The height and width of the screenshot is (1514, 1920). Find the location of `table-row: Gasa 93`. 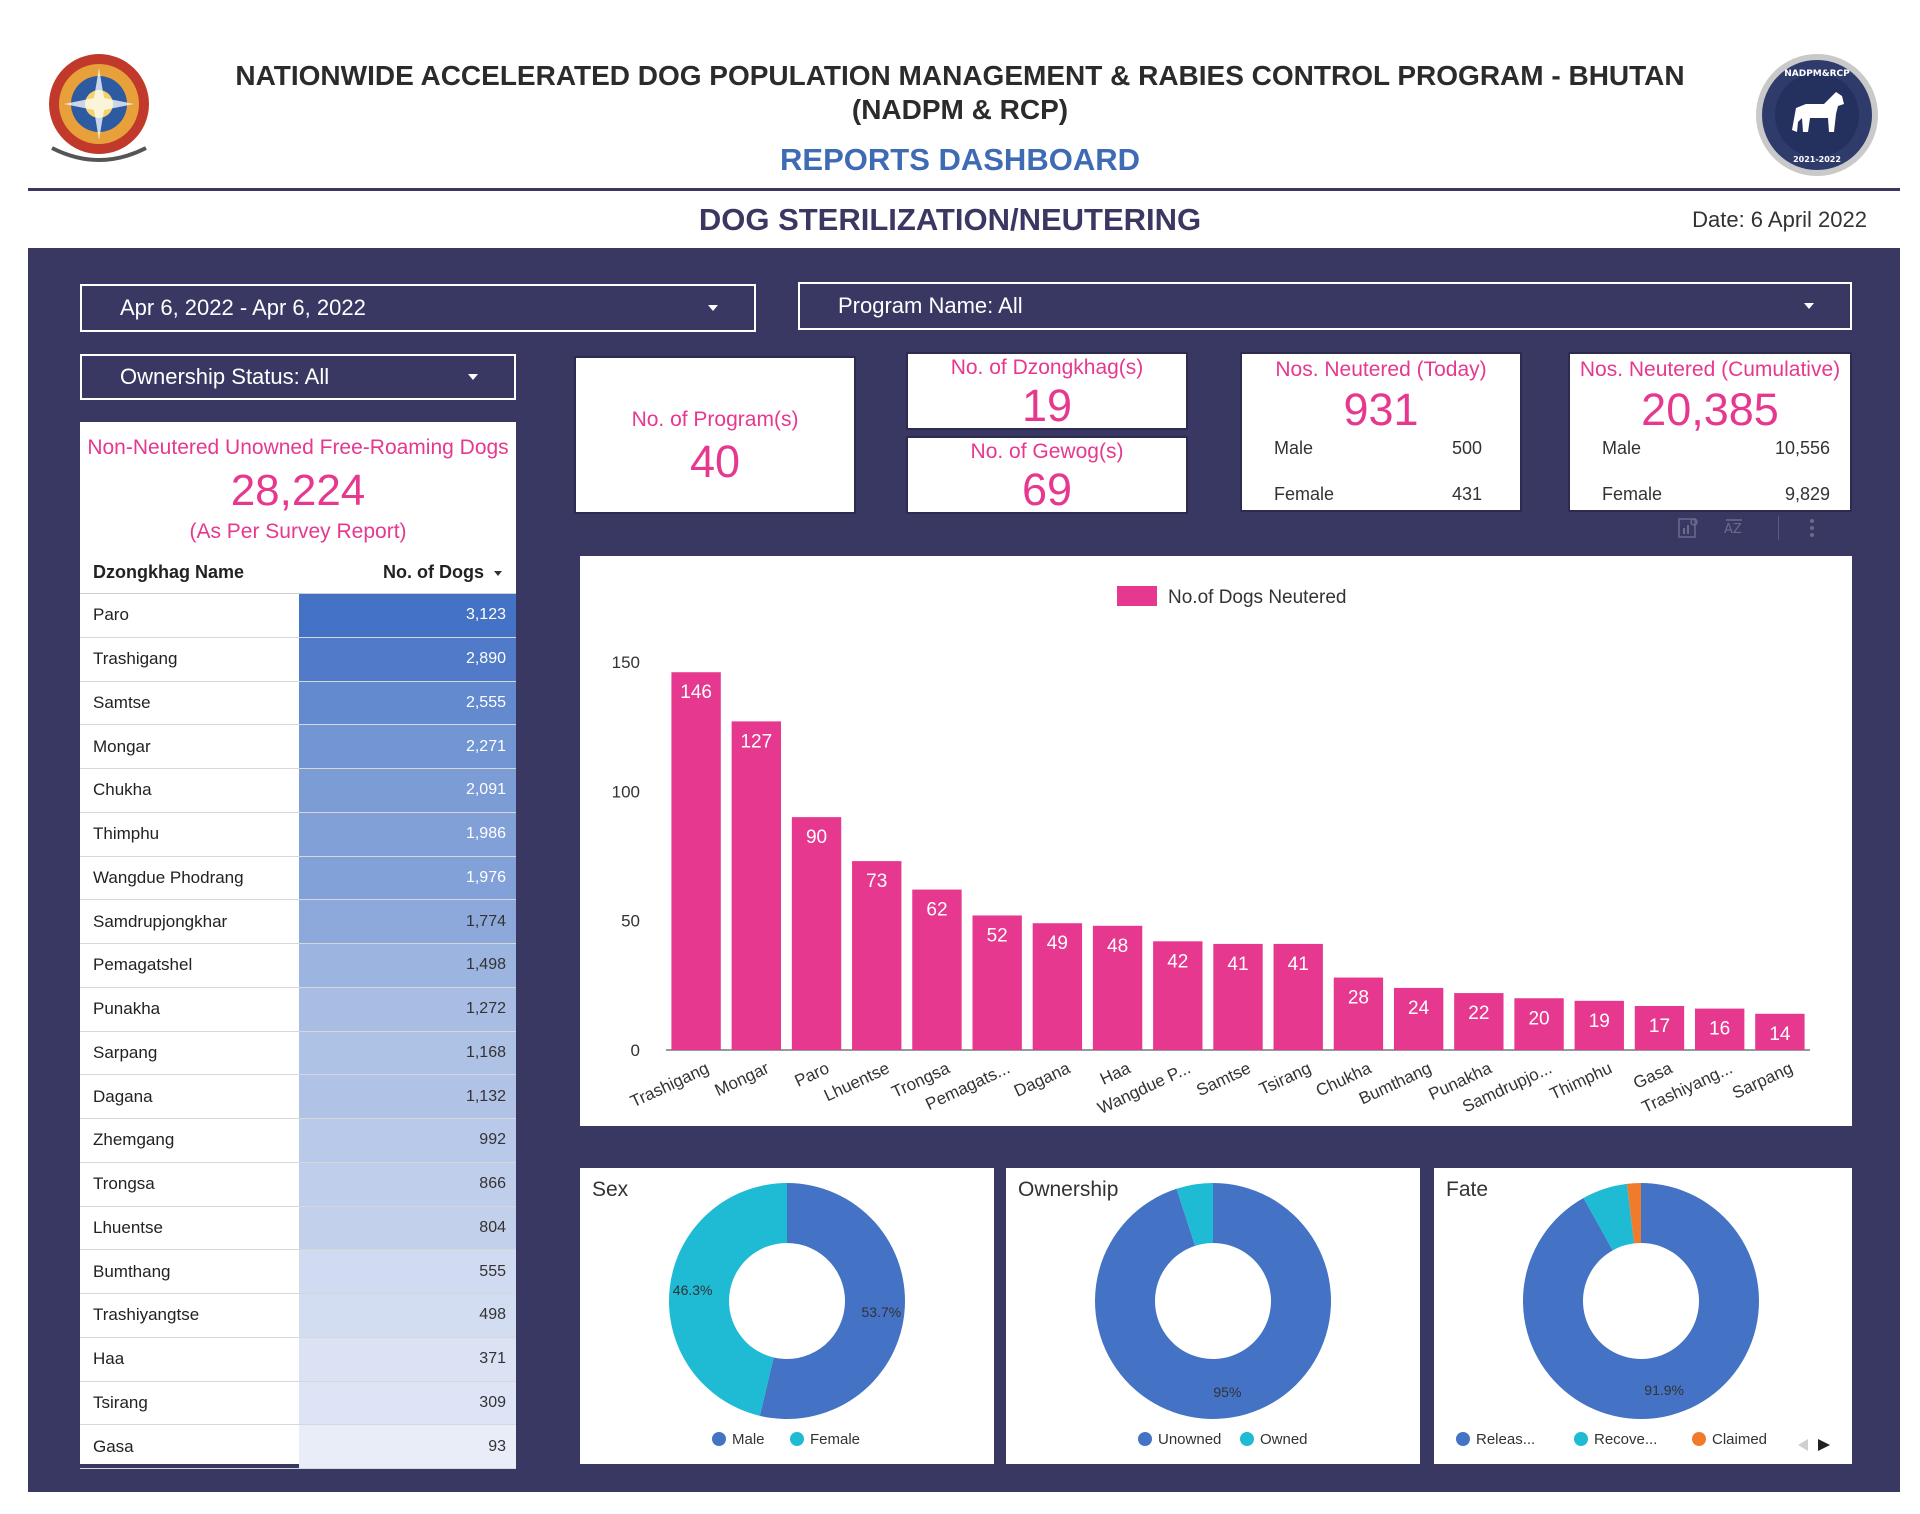

table-row: Gasa 93 is located at coordinates (298, 1447).